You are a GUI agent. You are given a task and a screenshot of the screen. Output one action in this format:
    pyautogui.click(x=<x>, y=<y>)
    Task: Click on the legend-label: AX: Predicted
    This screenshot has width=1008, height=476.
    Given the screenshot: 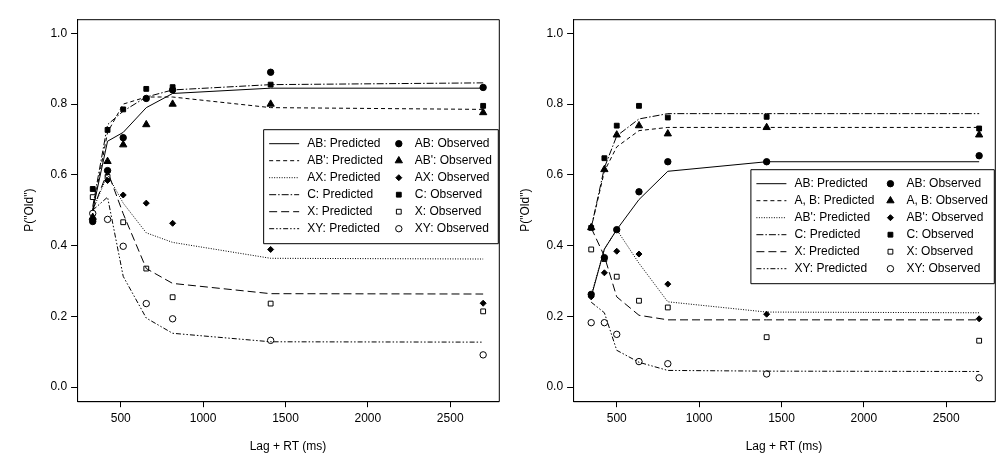 What is the action you would take?
    pyautogui.click(x=344, y=177)
    